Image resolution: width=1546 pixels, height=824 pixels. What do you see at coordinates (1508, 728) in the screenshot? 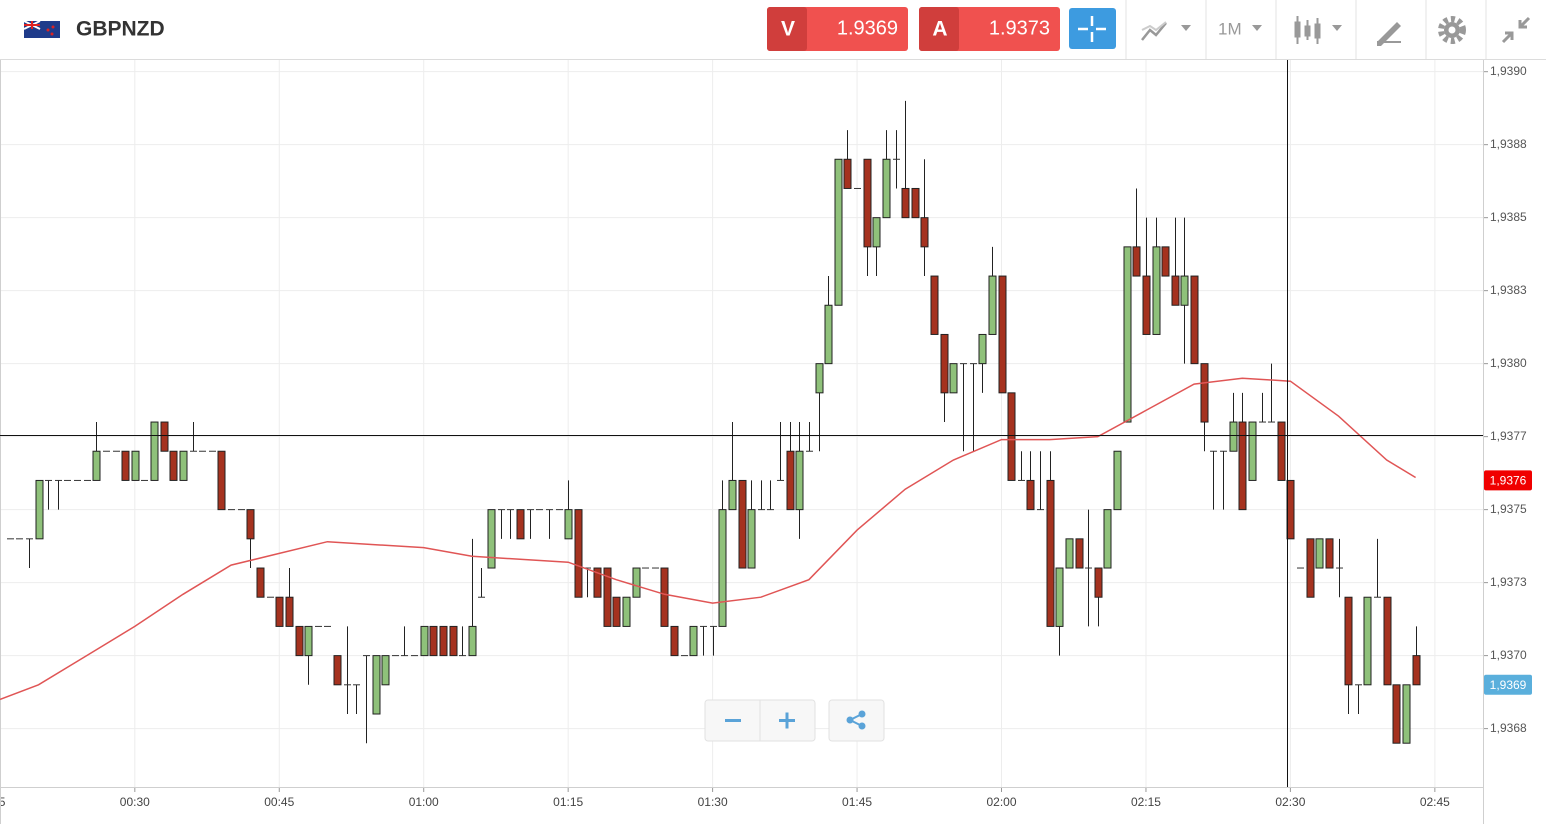
I see `y-tick-label: 1,9368` at bounding box center [1508, 728].